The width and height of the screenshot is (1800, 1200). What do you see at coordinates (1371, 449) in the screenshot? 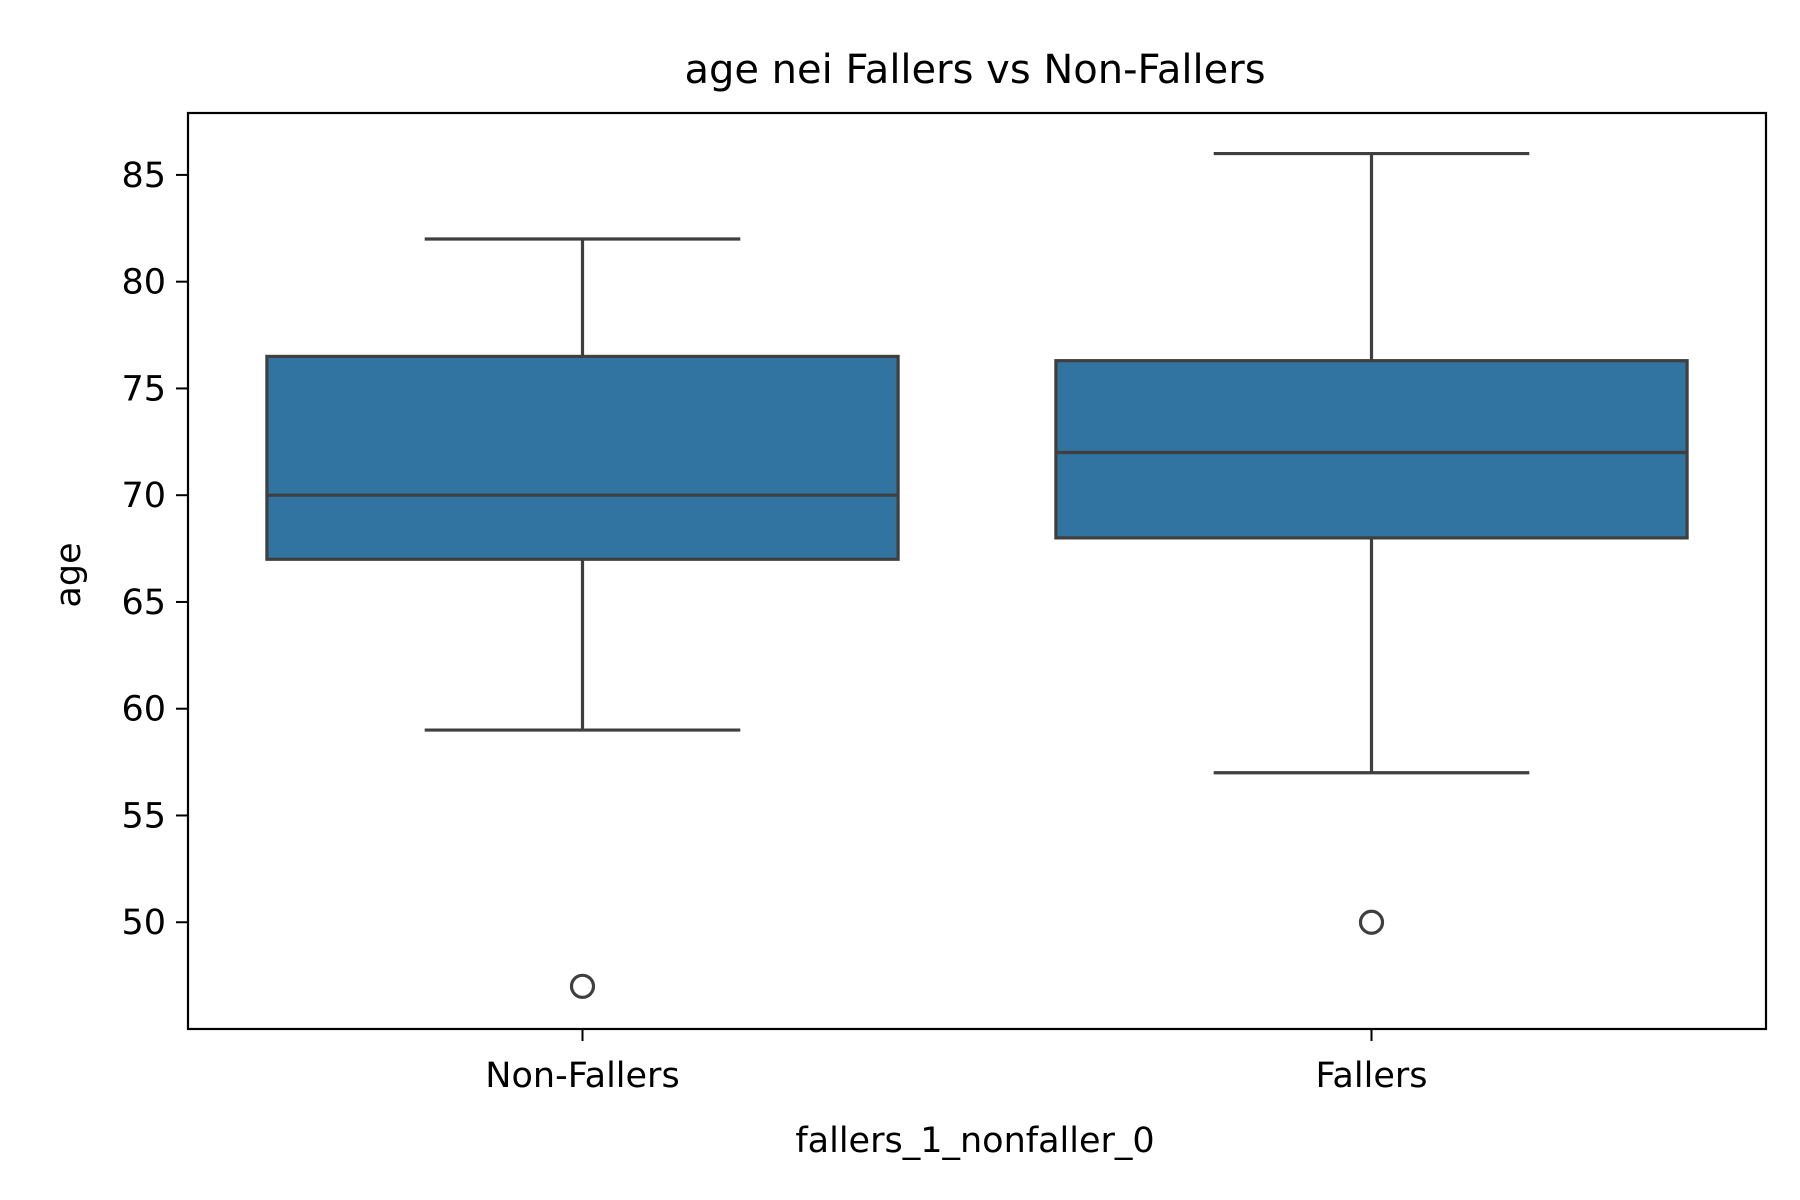
I see `box-fallers` at bounding box center [1371, 449].